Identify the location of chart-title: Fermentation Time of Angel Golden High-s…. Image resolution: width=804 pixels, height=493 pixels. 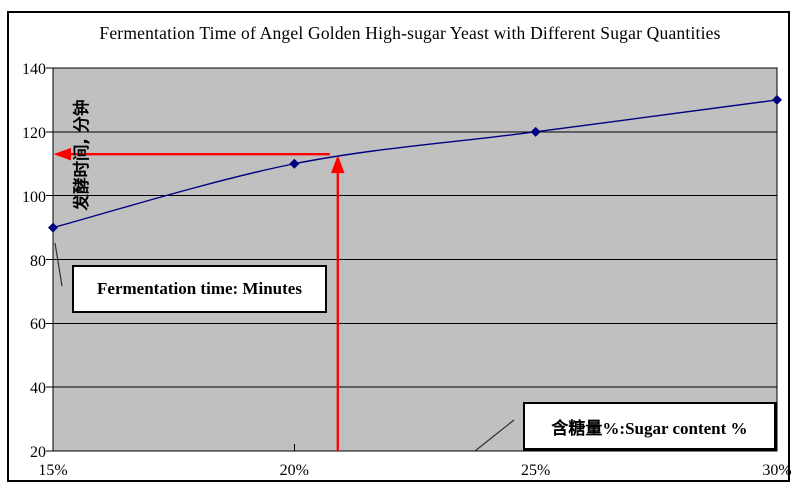
(410, 33).